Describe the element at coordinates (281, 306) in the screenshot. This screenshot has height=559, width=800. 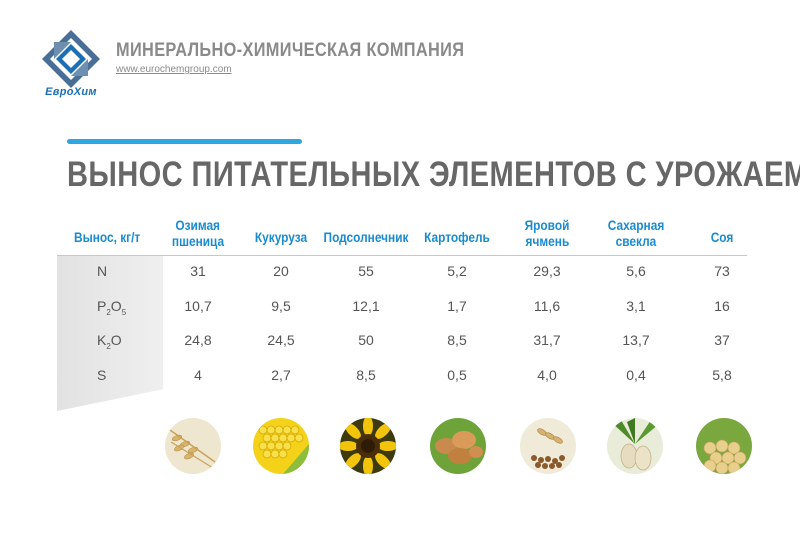
I see `table-cell: 9,5` at that location.